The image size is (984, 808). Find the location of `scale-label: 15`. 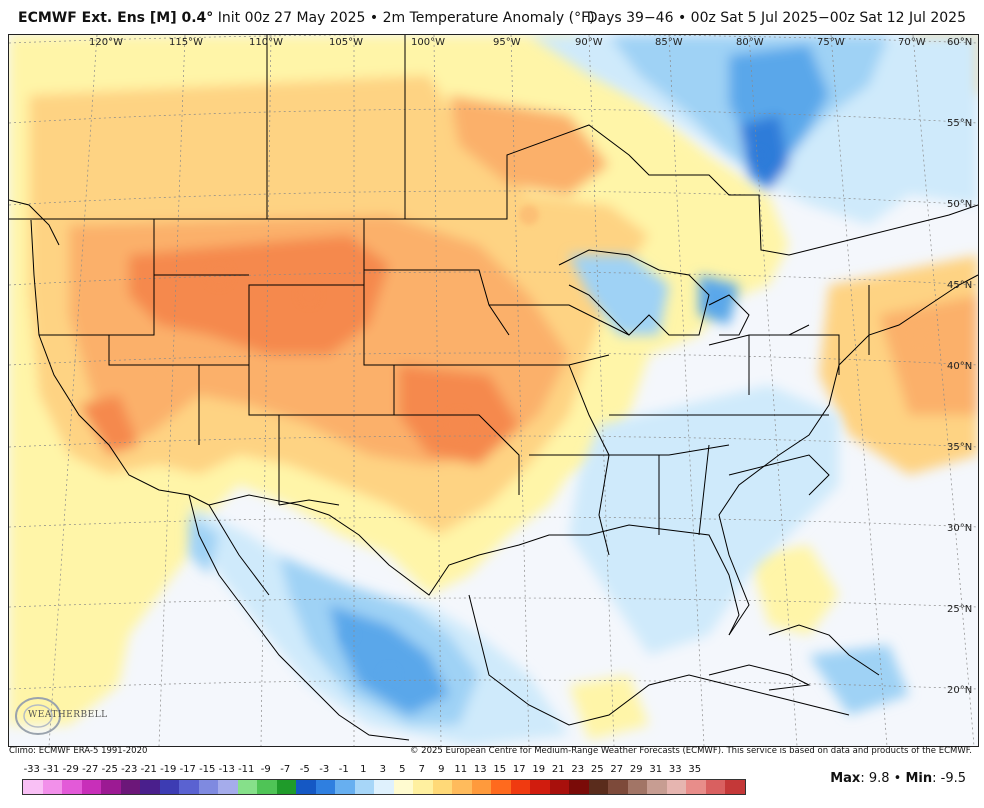

scale-label: 15 is located at coordinates (500, 769).